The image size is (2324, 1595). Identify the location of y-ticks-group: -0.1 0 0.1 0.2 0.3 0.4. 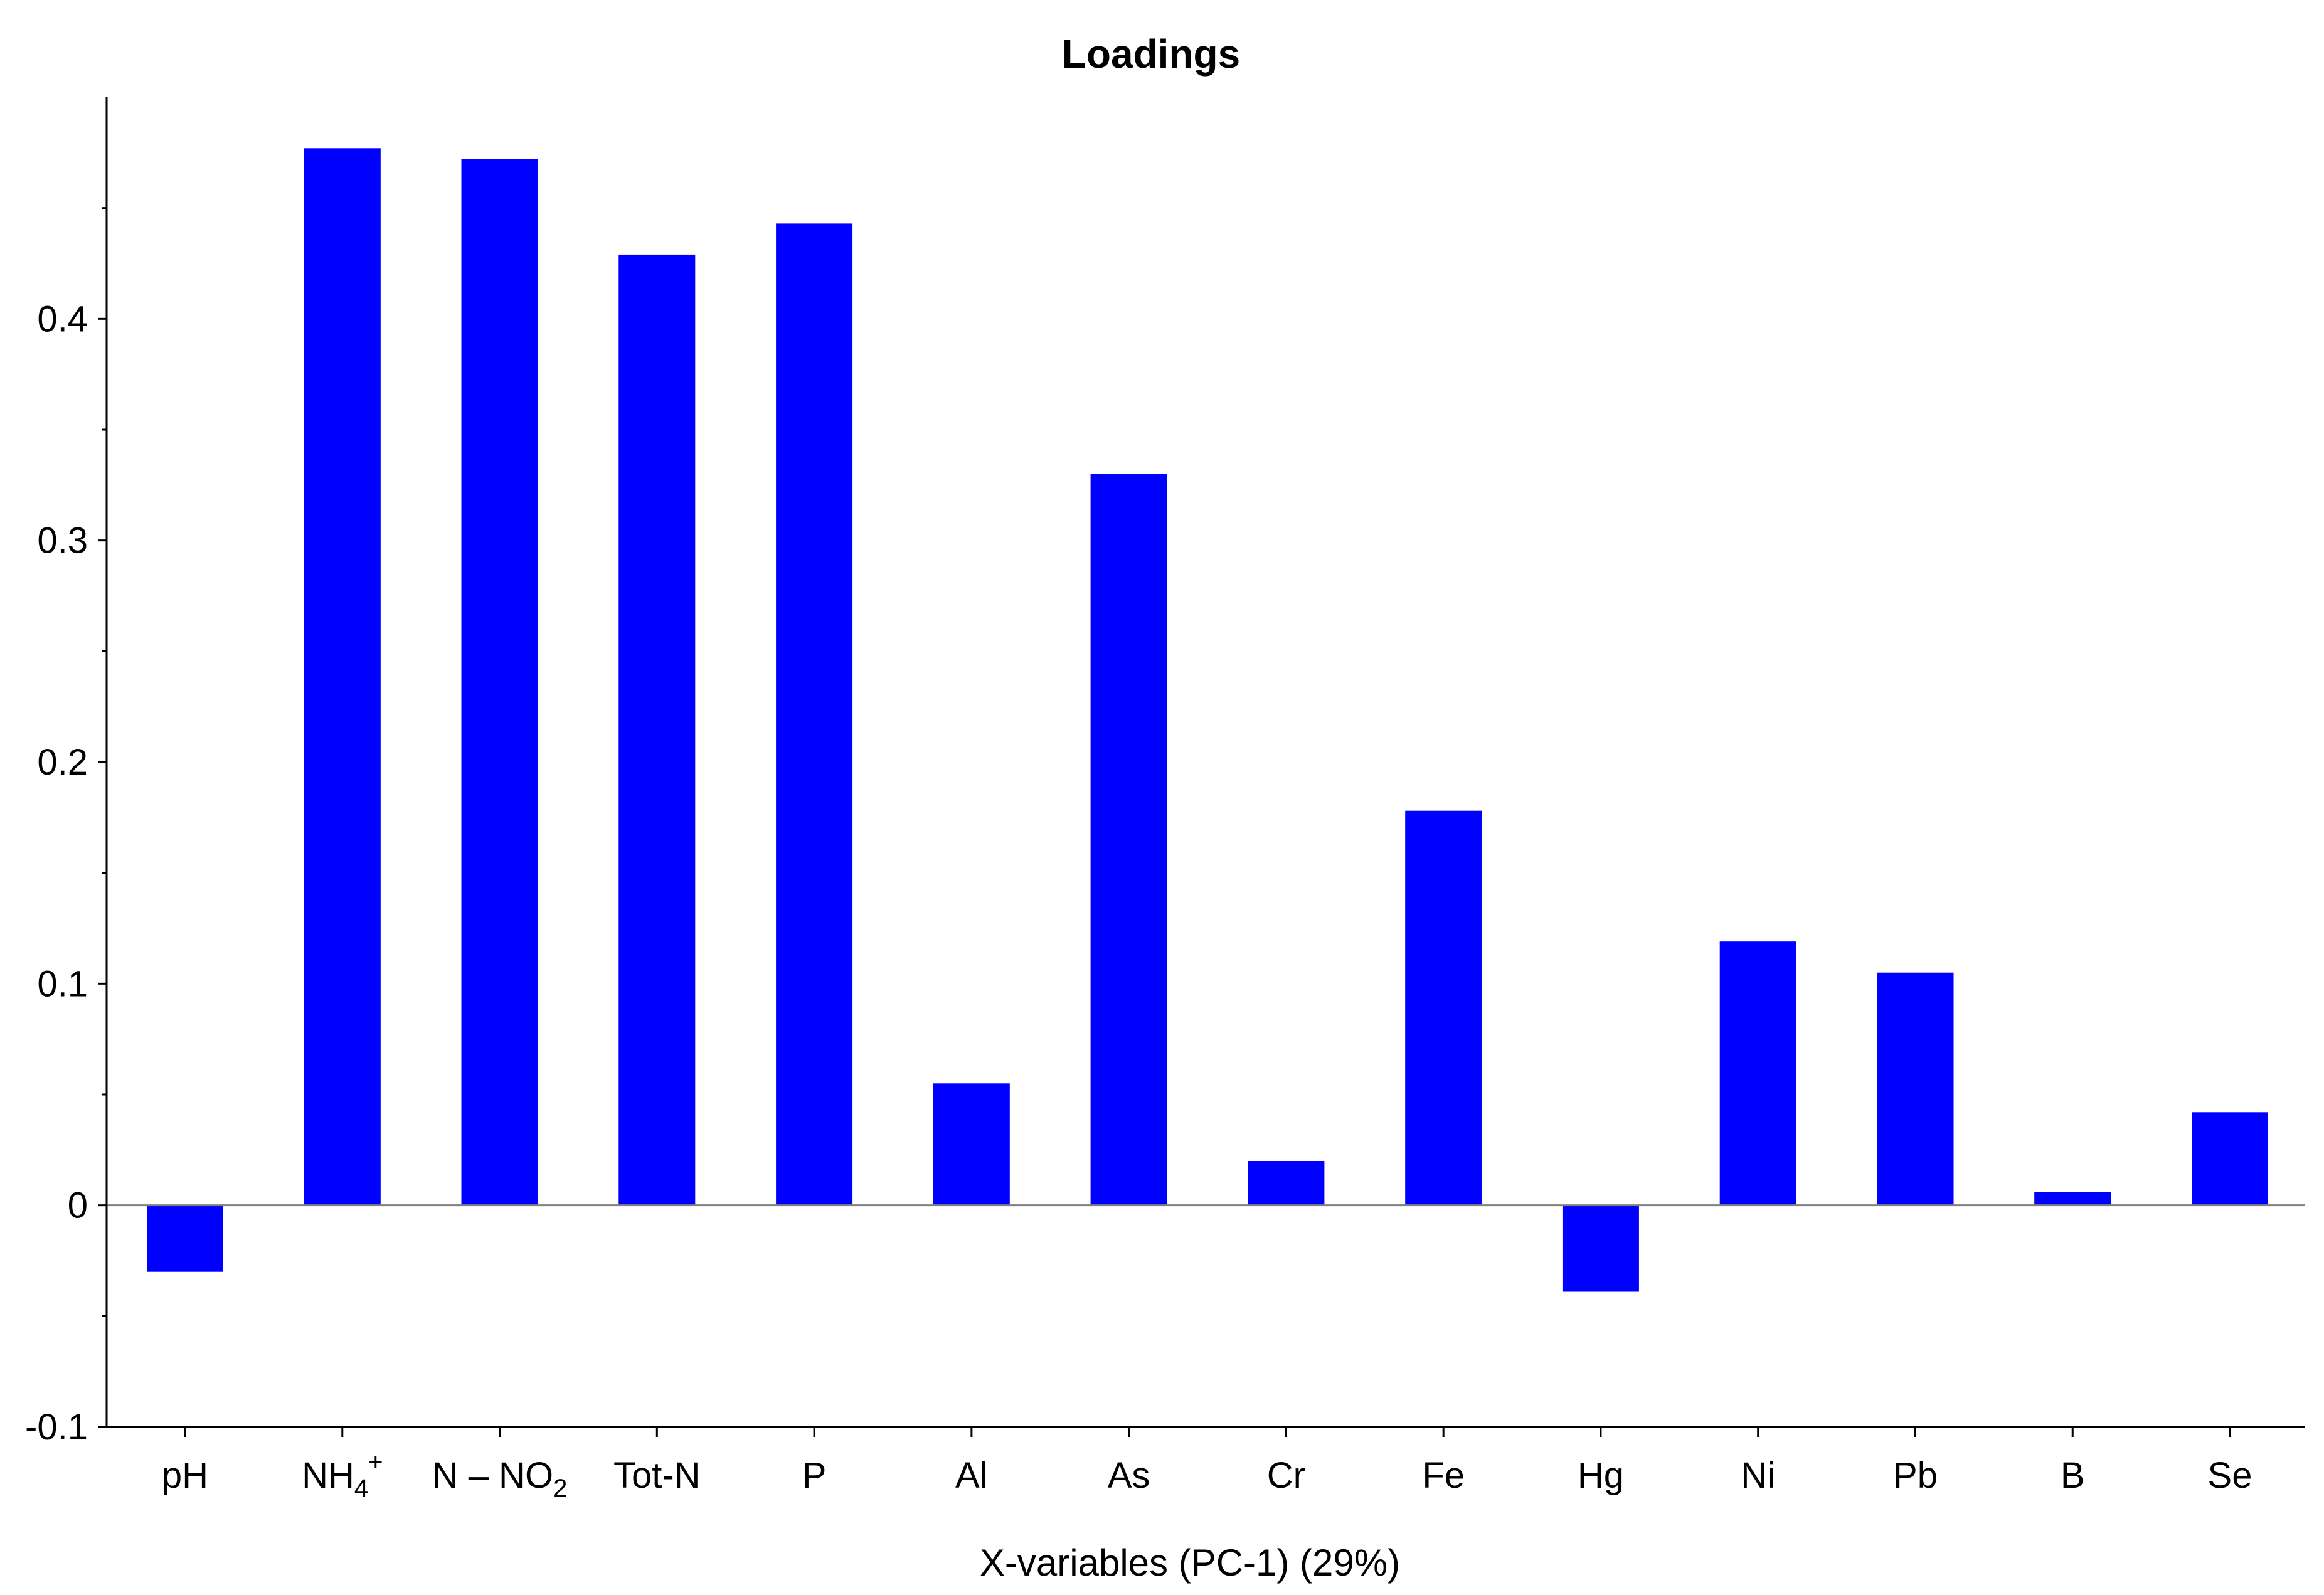
(66, 827).